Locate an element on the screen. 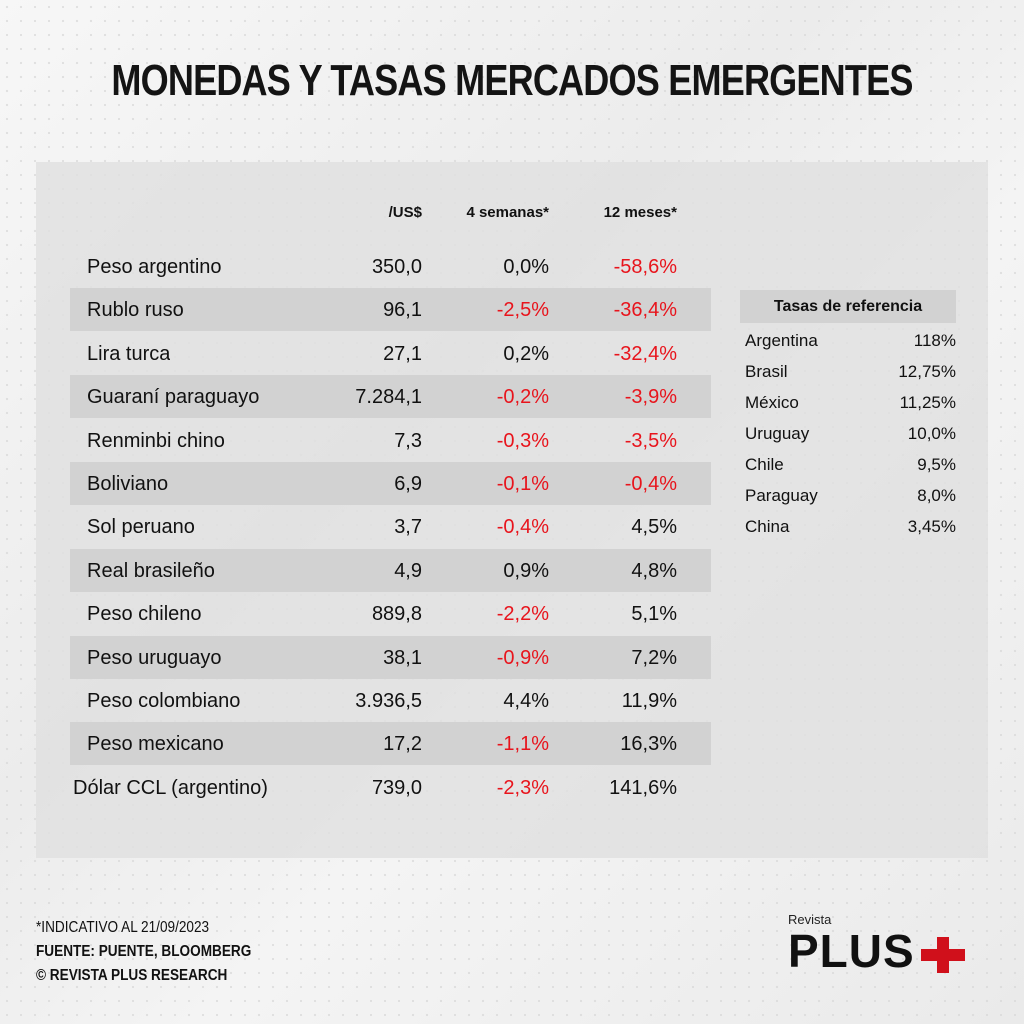  logo-small-text: Revista is located at coordinates (810, 919).